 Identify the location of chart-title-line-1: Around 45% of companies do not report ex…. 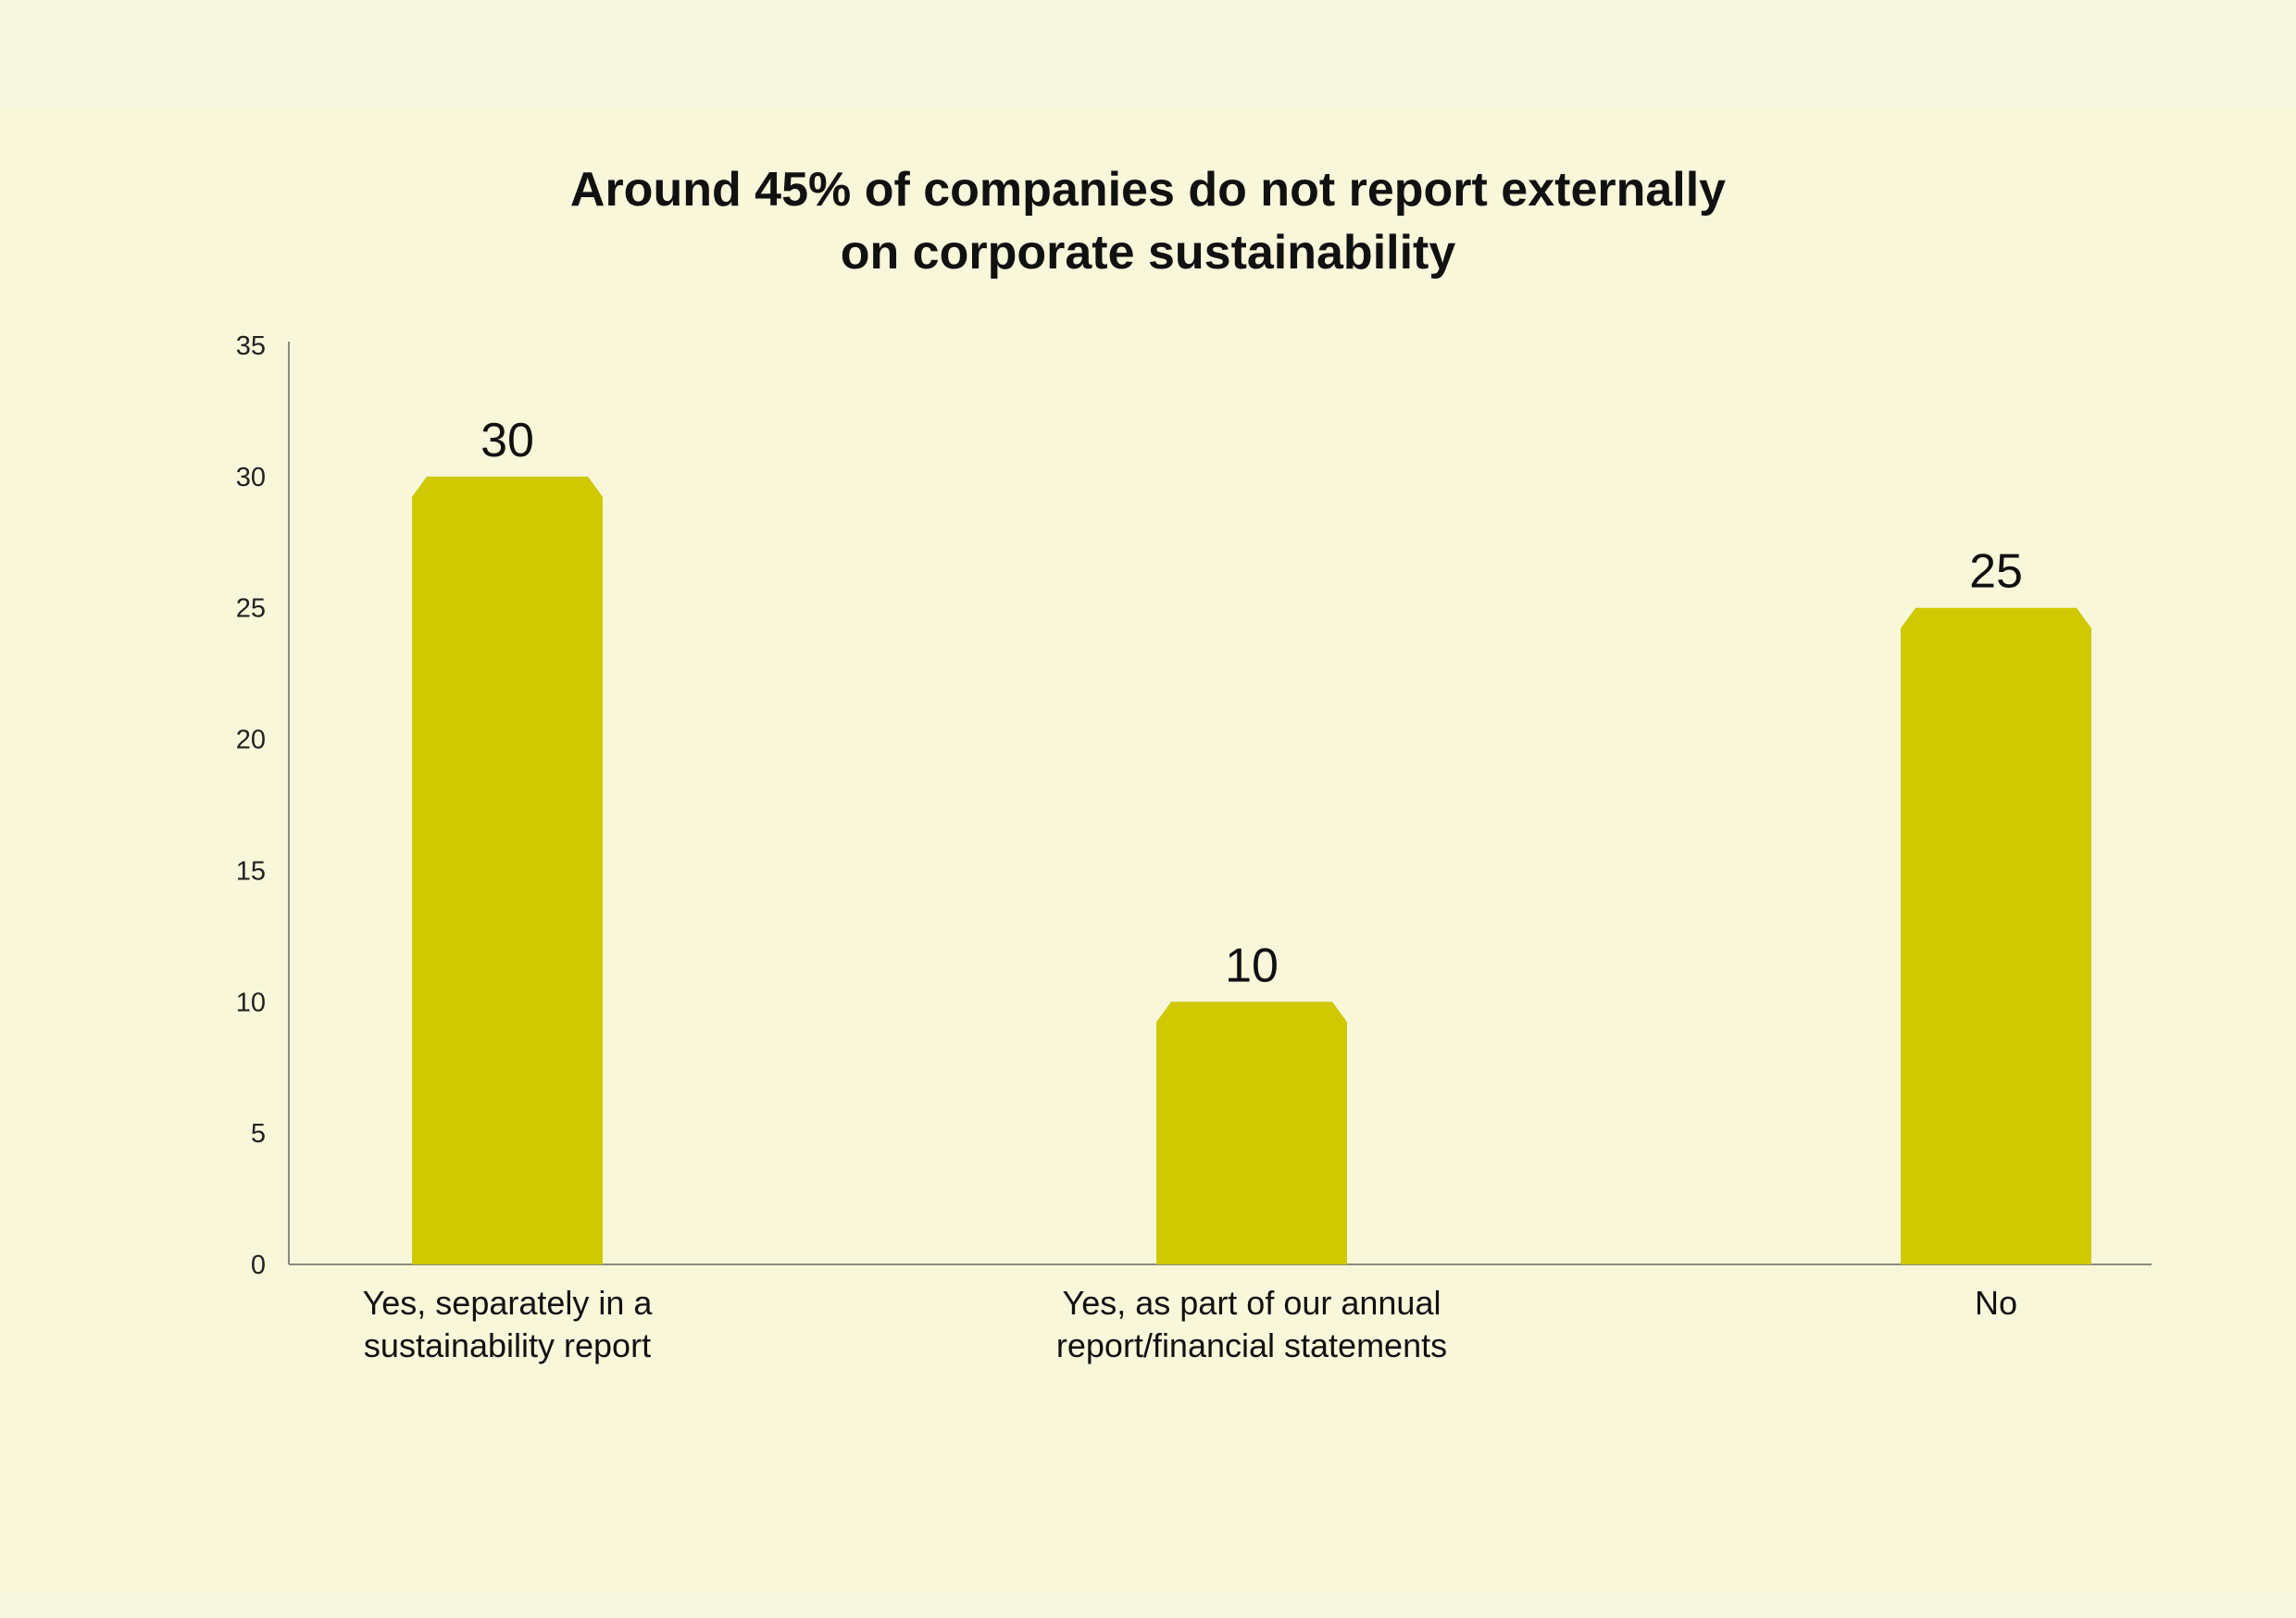
(1148, 190).